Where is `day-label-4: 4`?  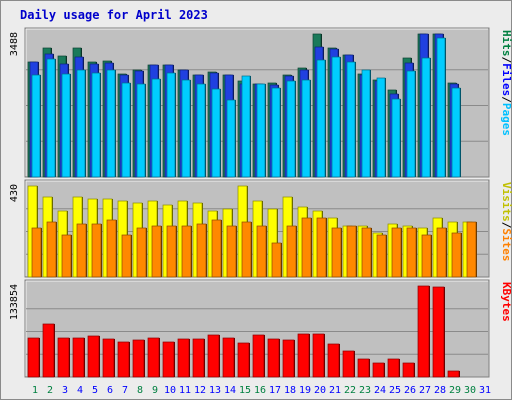 day-label-4: 4 is located at coordinates (80, 390).